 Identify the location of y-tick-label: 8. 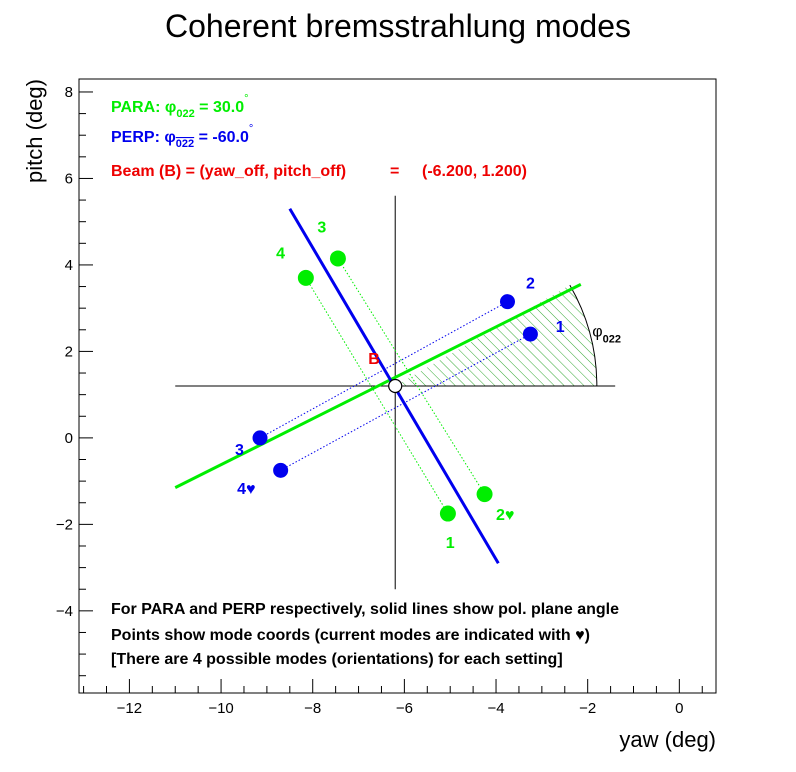
(69, 92).